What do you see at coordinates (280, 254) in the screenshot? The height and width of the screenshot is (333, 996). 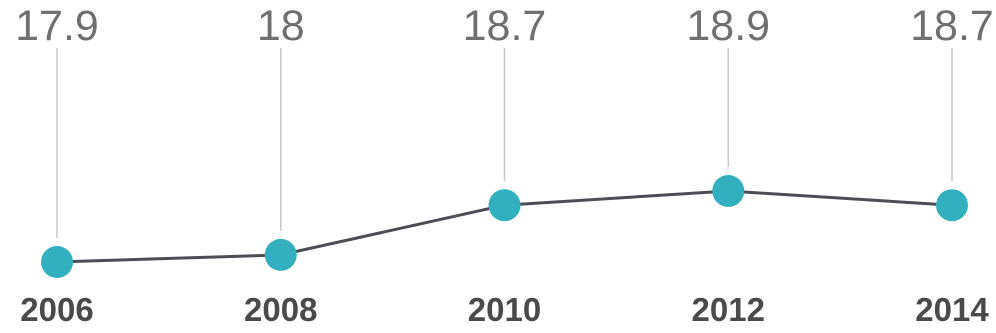 I see `data-point-2008` at bounding box center [280, 254].